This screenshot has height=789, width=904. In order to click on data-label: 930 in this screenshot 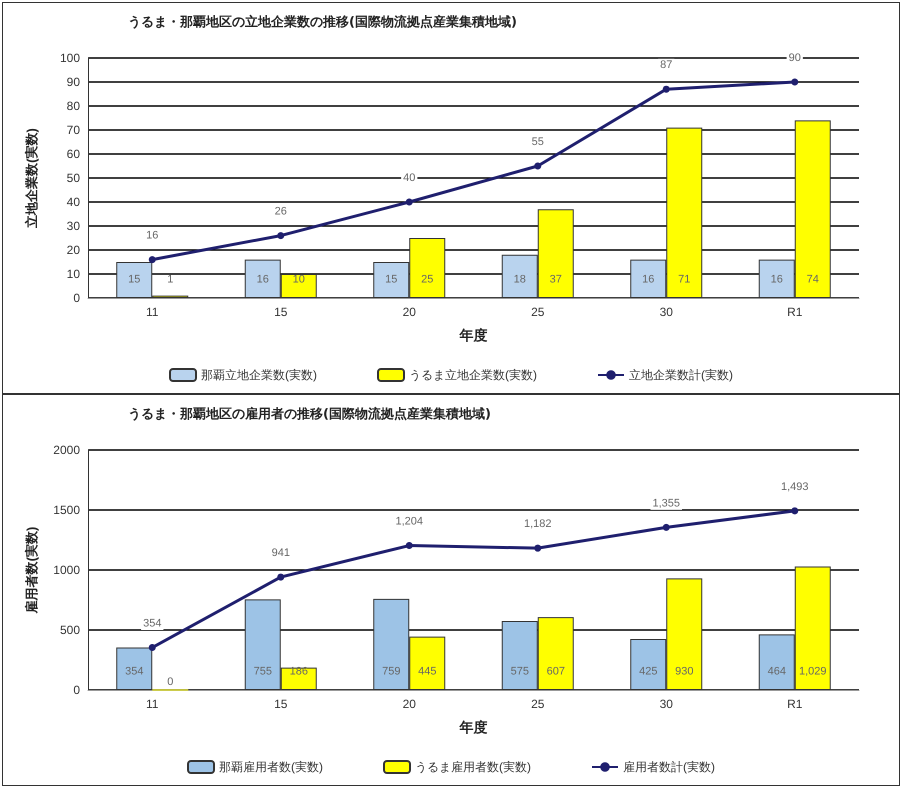, I will do `click(684, 672)`.